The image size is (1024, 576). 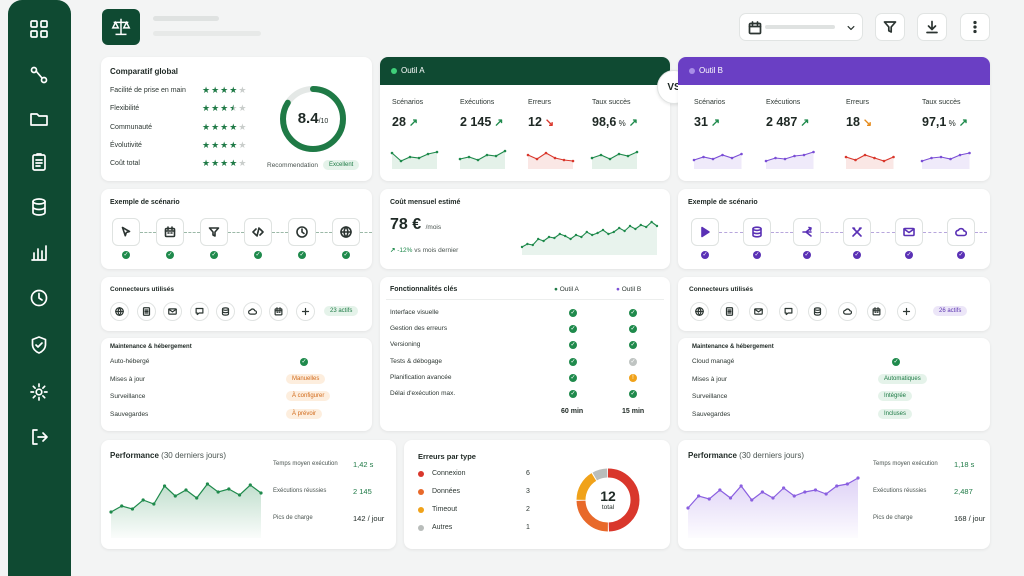 I want to click on check-icon: ✓, so click(x=302, y=255).